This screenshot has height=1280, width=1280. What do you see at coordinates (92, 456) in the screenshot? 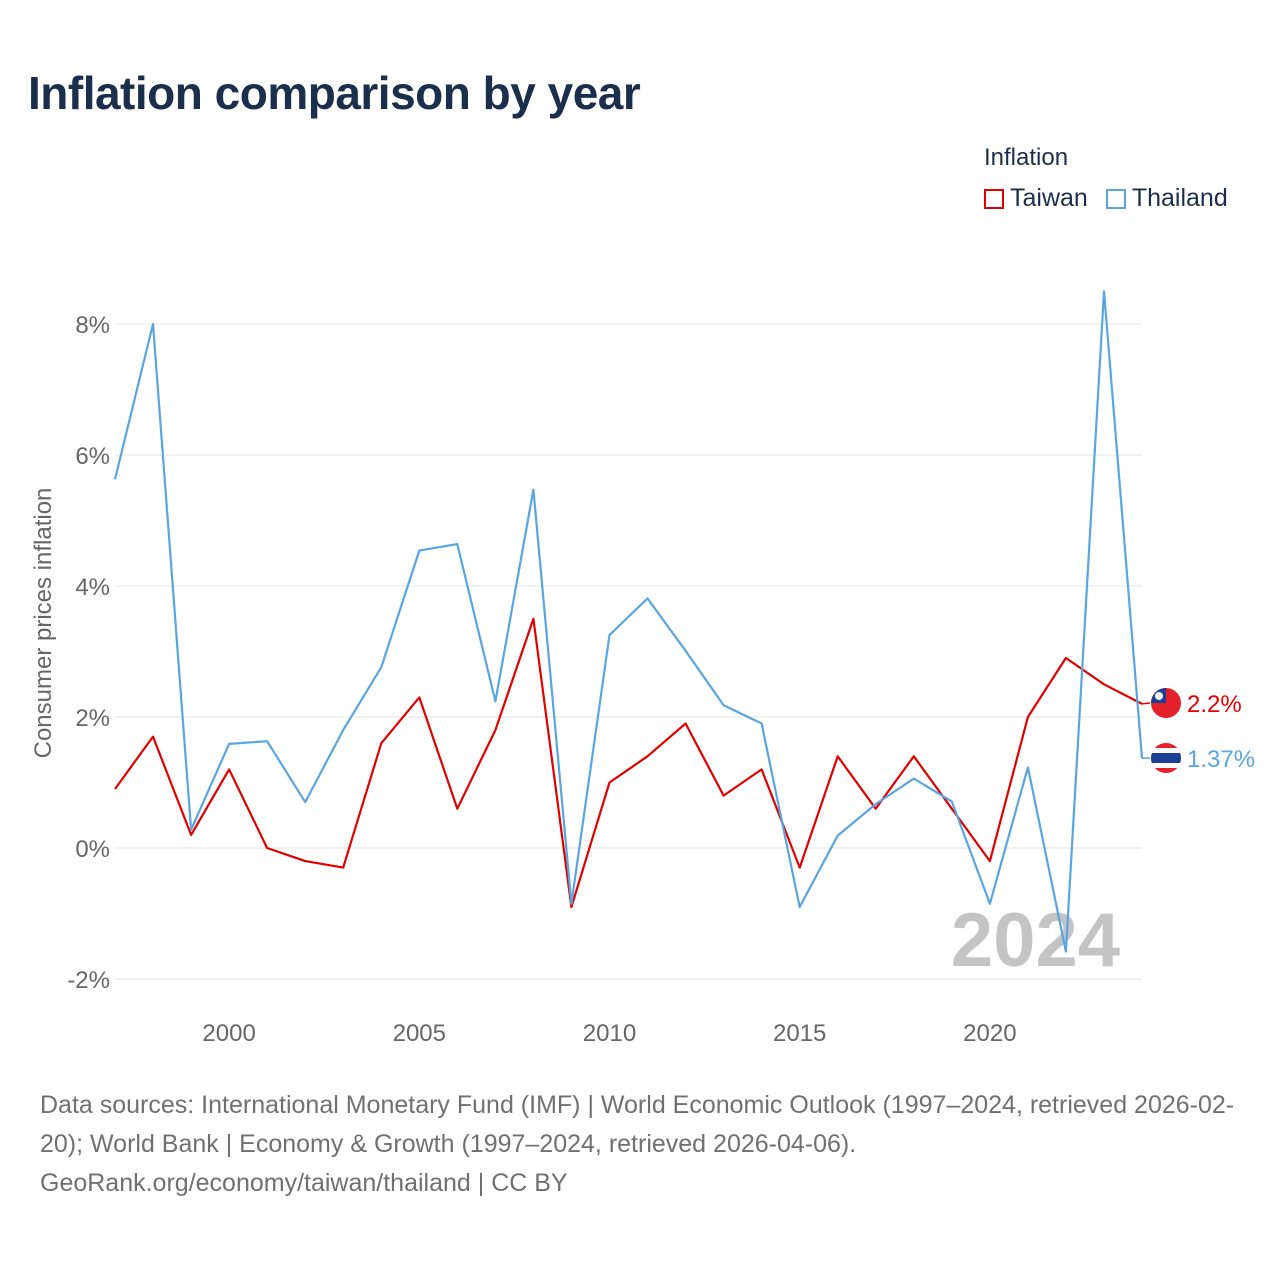
I see `y-tick-label: 6%` at bounding box center [92, 456].